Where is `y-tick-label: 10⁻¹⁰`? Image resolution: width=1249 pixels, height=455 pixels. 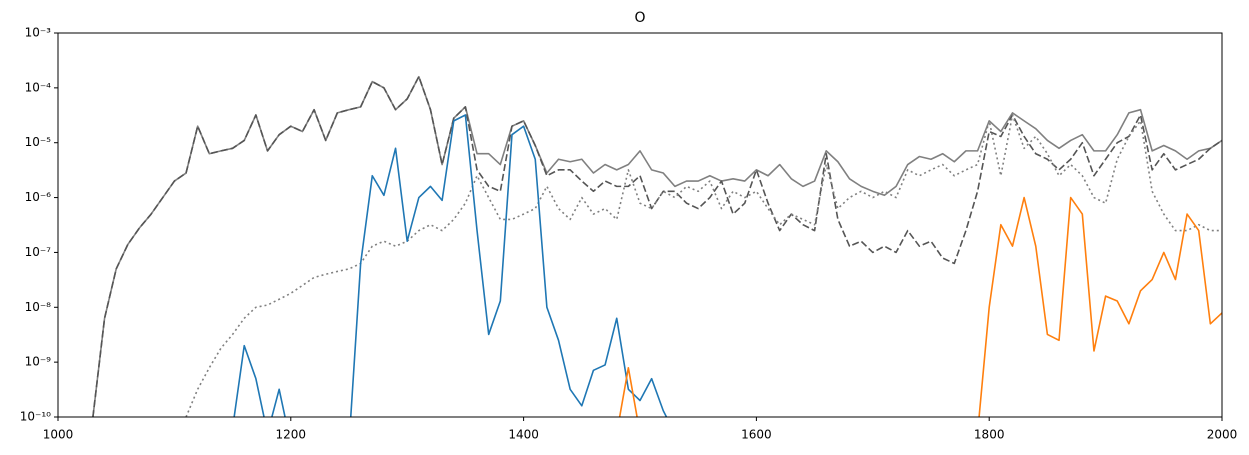 y-tick-label: 10⁻¹⁰ is located at coordinates (35, 417).